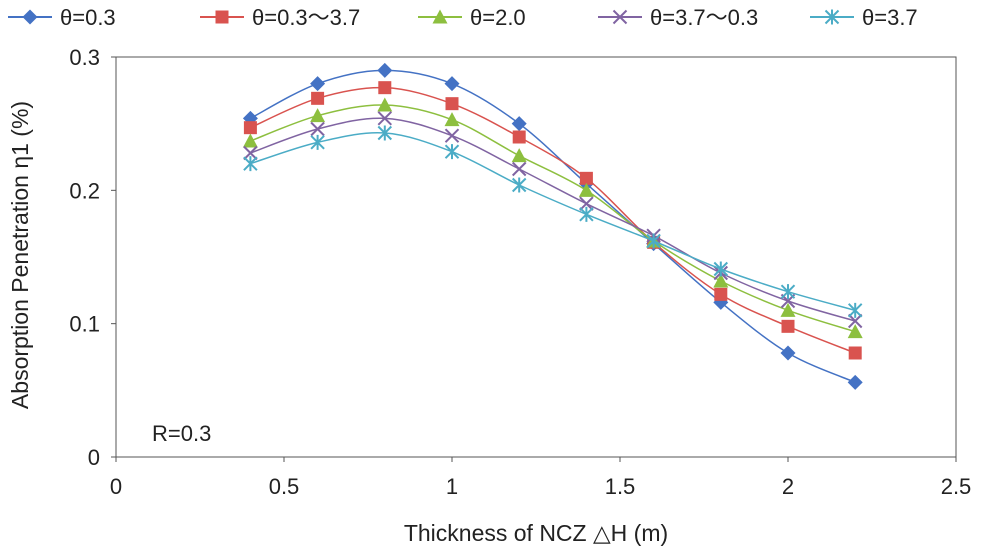 This screenshot has height=553, width=982. Describe the element at coordinates (452, 486) in the screenshot. I see `x-tick-label: 1` at that location.